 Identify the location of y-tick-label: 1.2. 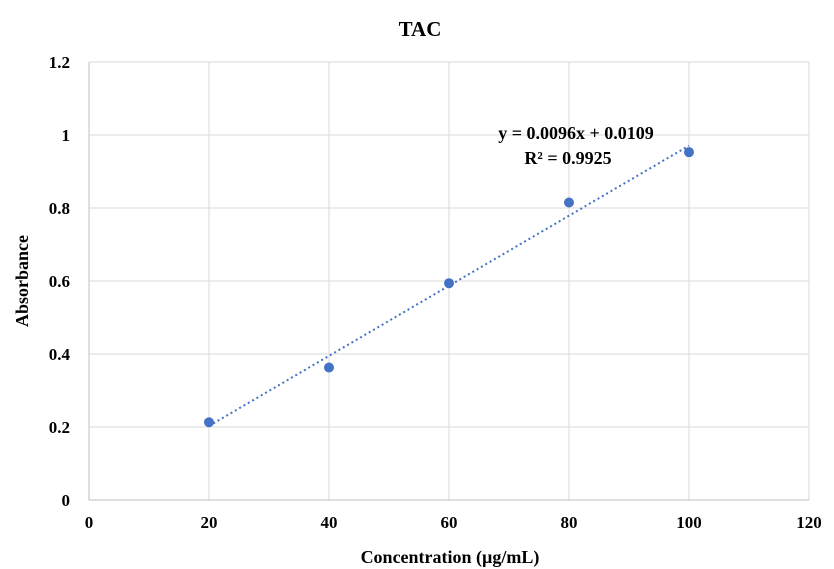
(59, 62).